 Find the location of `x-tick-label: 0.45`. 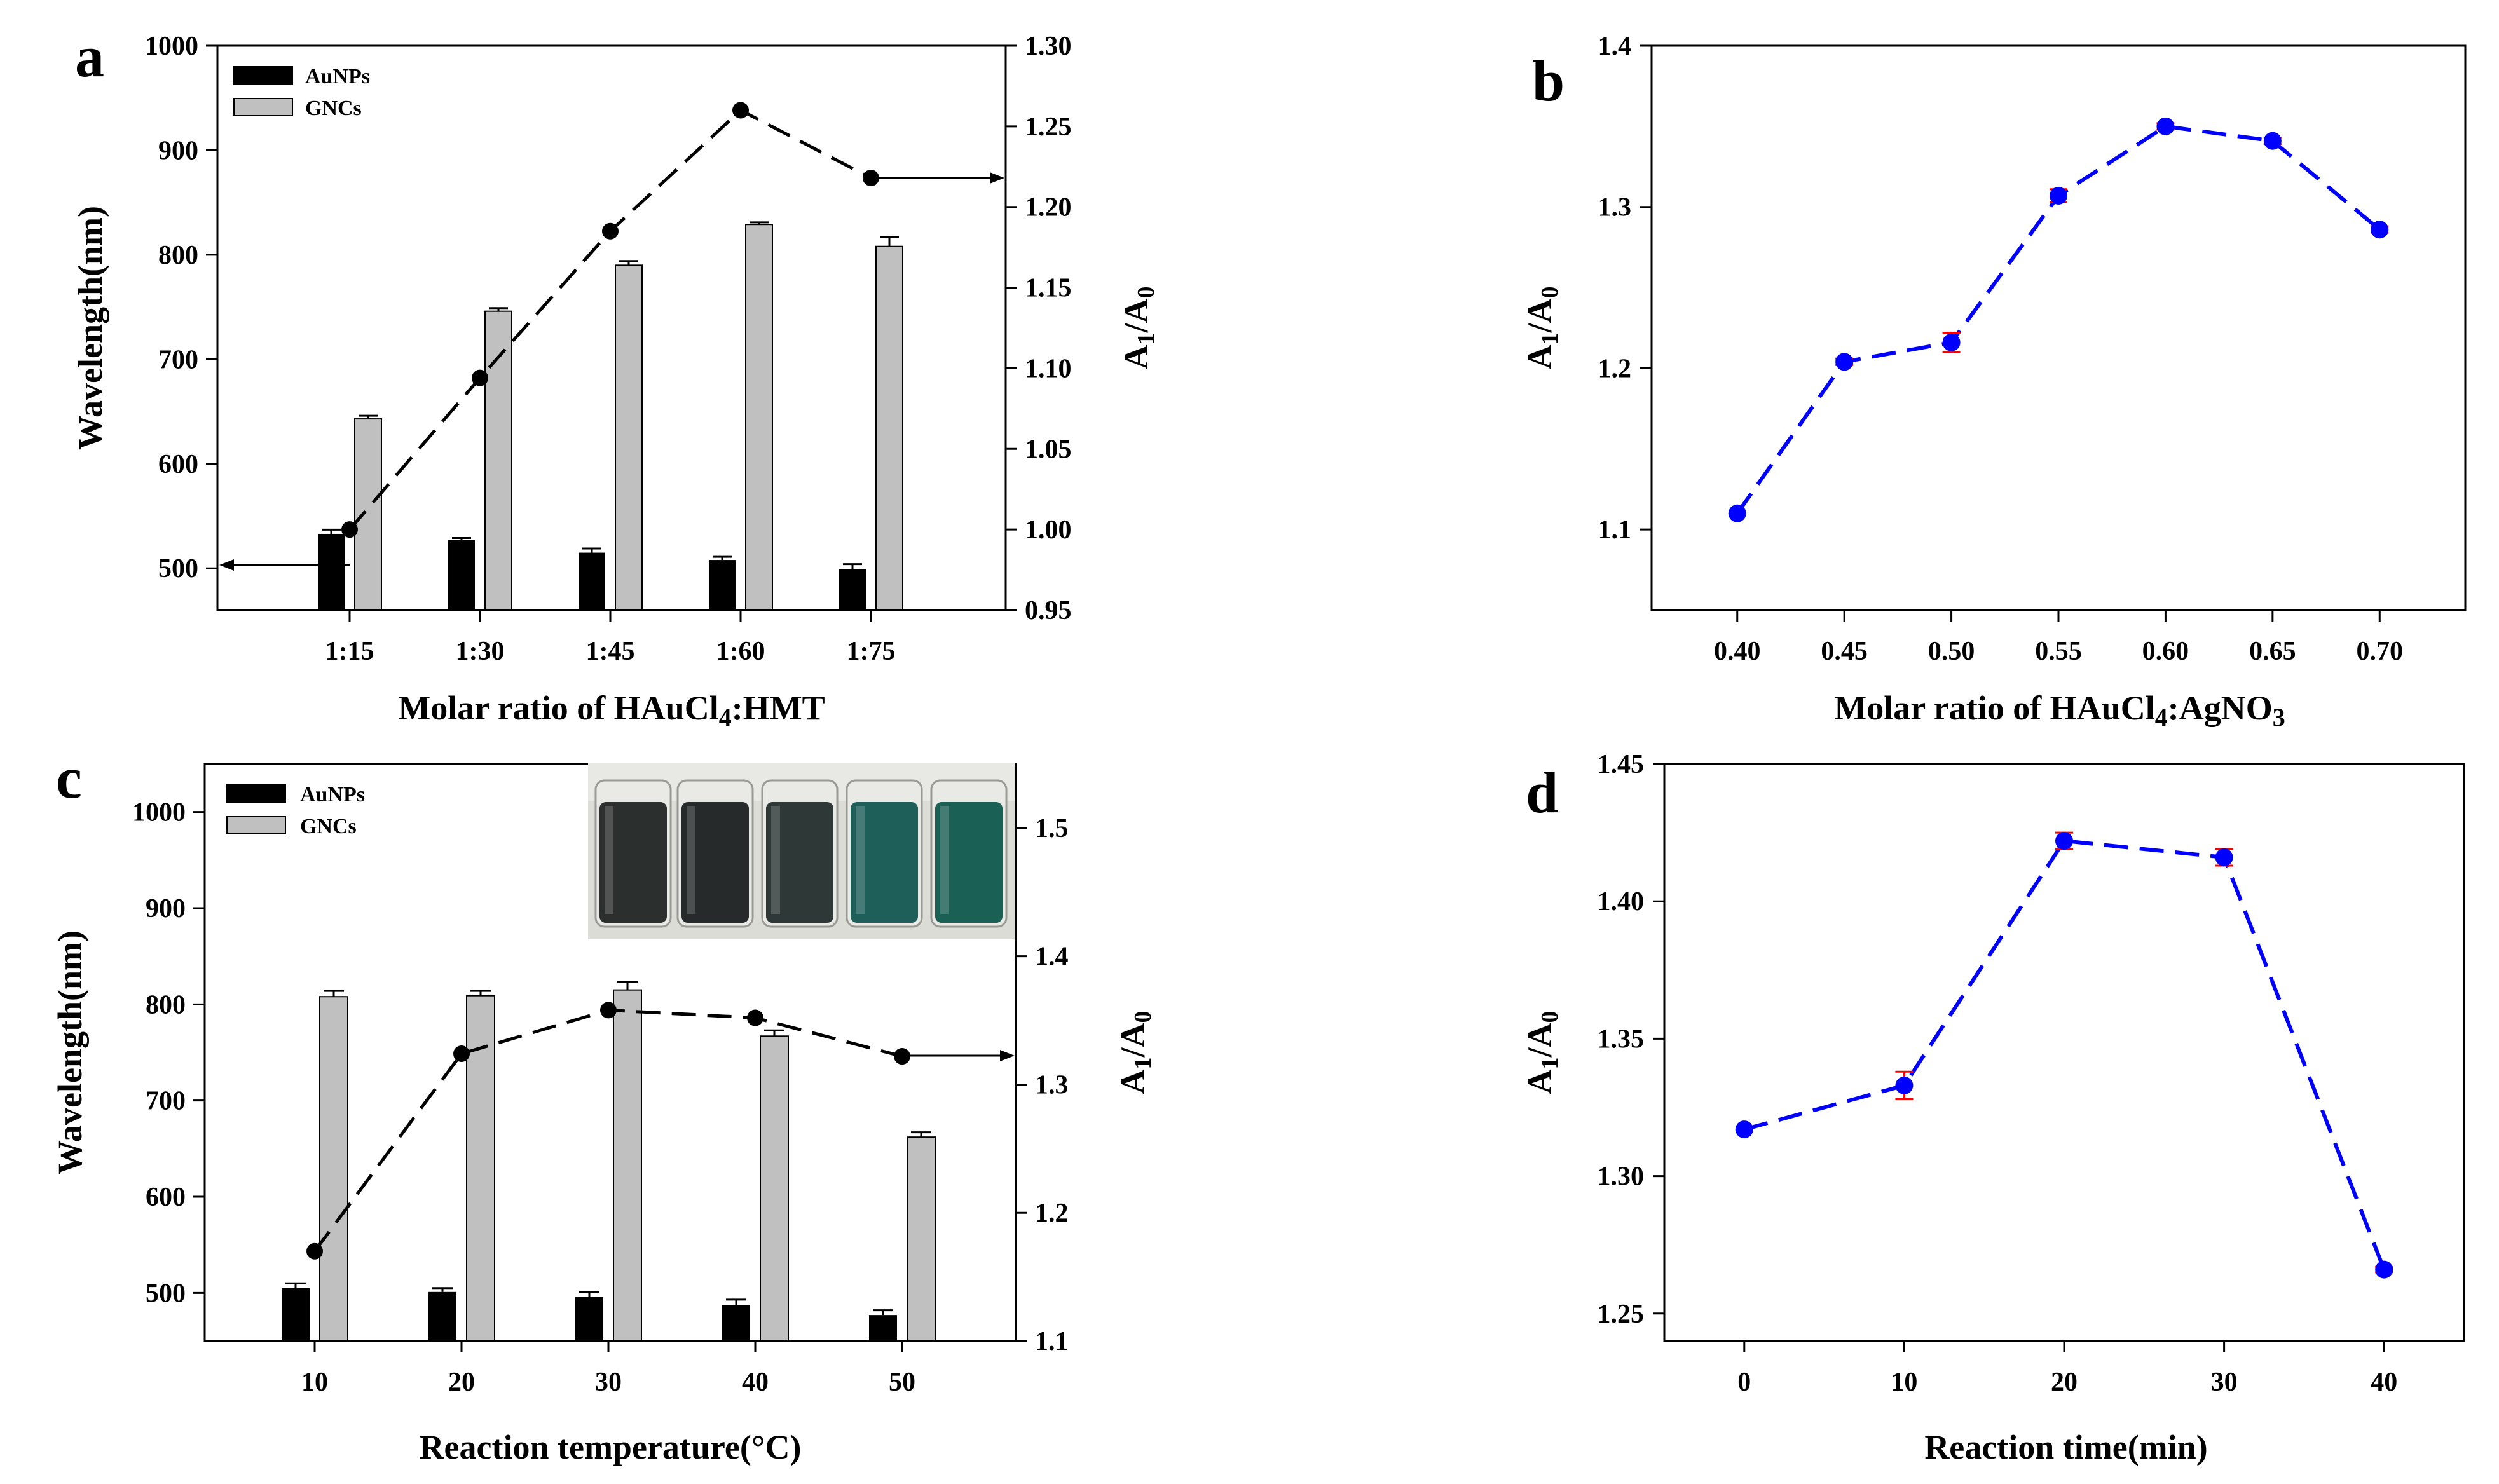

x-tick-label: 0.45 is located at coordinates (1844, 652).